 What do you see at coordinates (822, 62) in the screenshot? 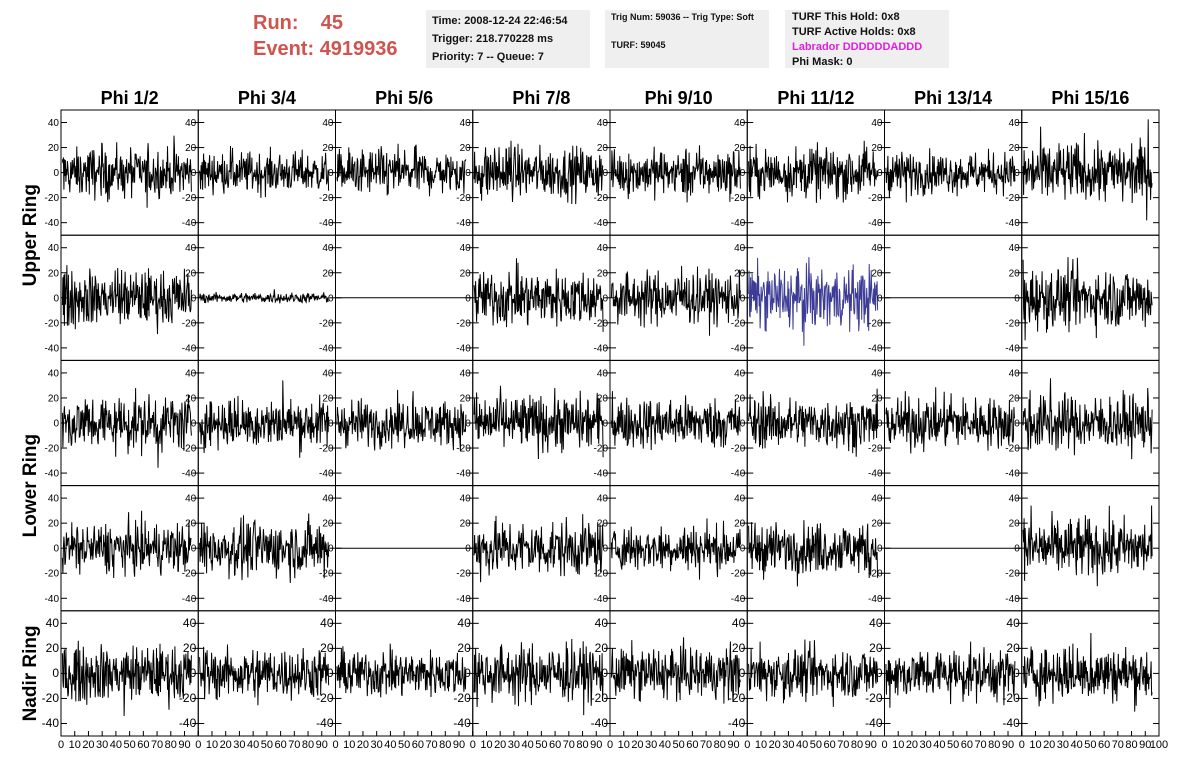
I see `phi-mask-line: Phi Mask: 0` at bounding box center [822, 62].